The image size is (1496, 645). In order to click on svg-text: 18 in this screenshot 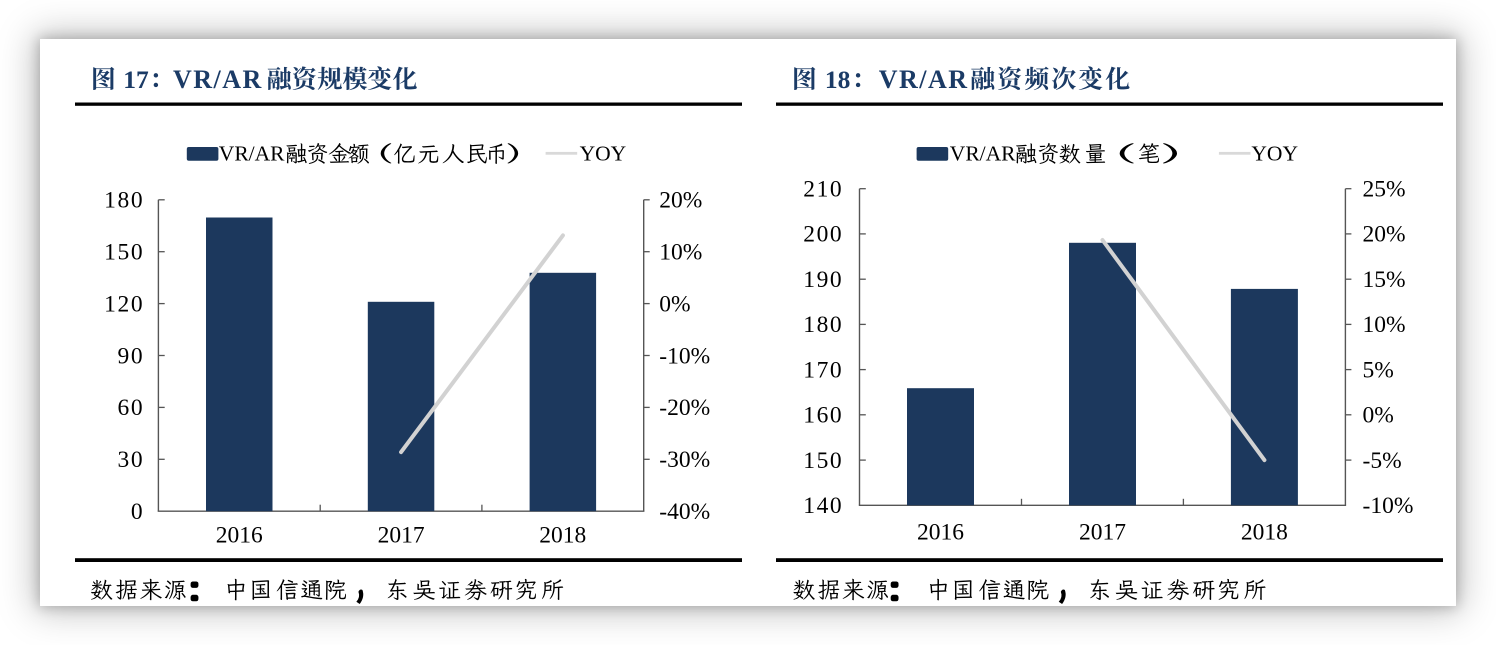, I will do `click(838, 79)`.